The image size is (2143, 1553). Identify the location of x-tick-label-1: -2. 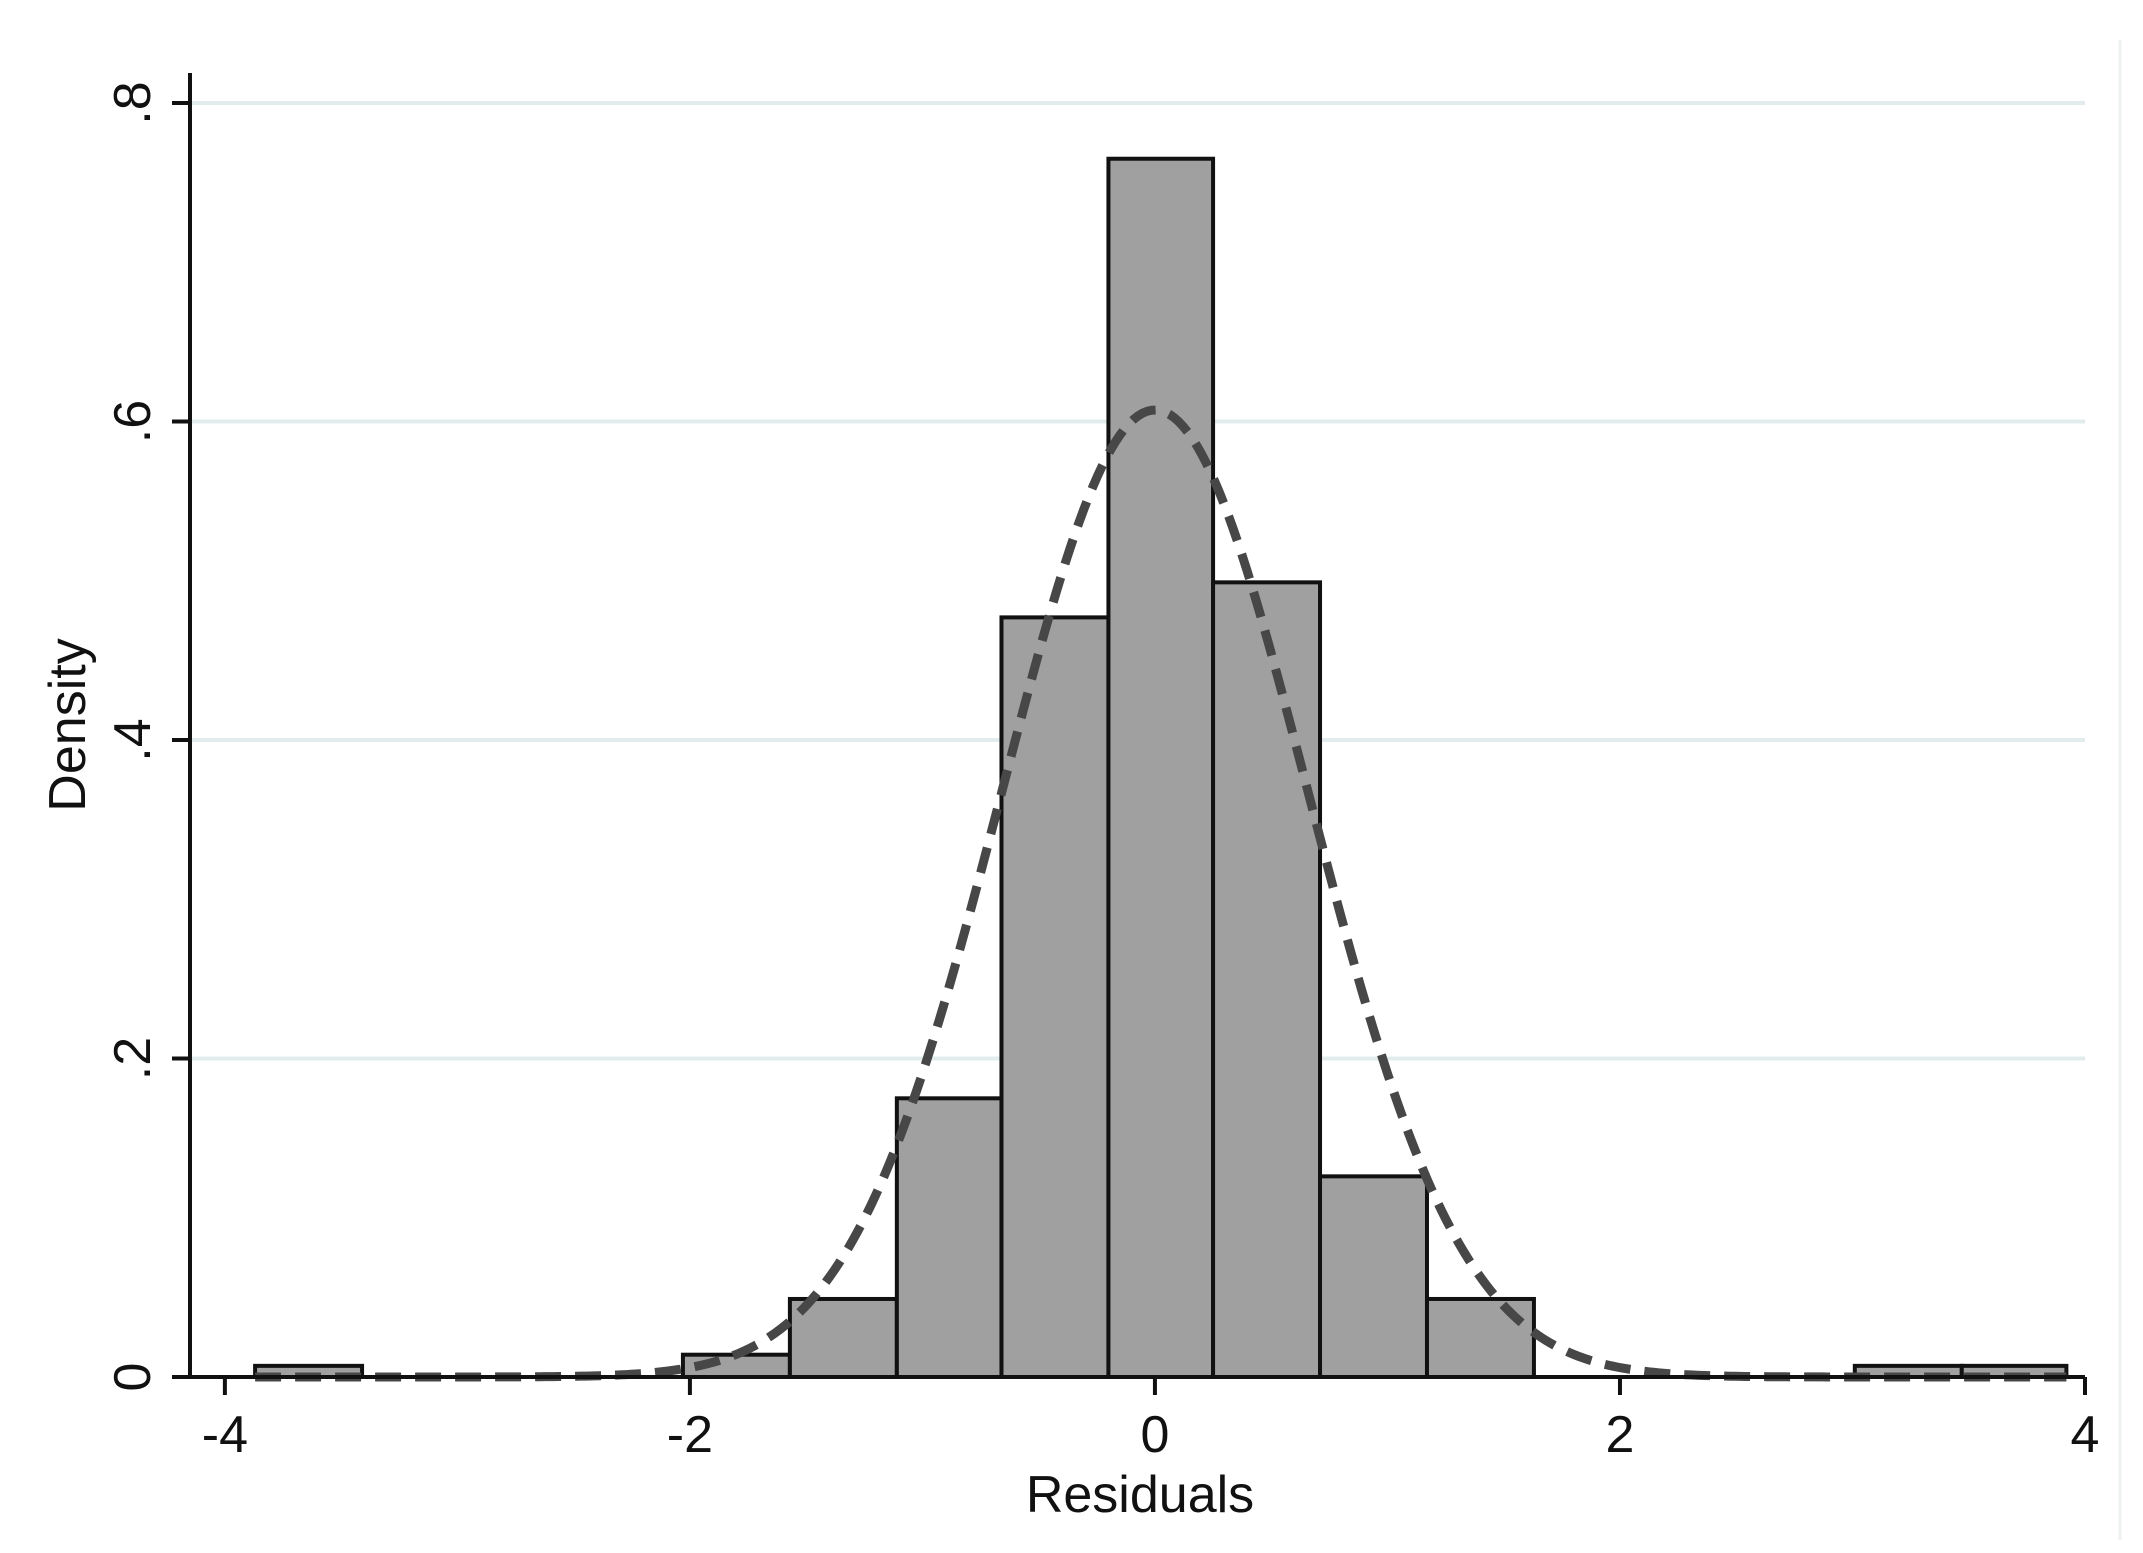
(690, 1435).